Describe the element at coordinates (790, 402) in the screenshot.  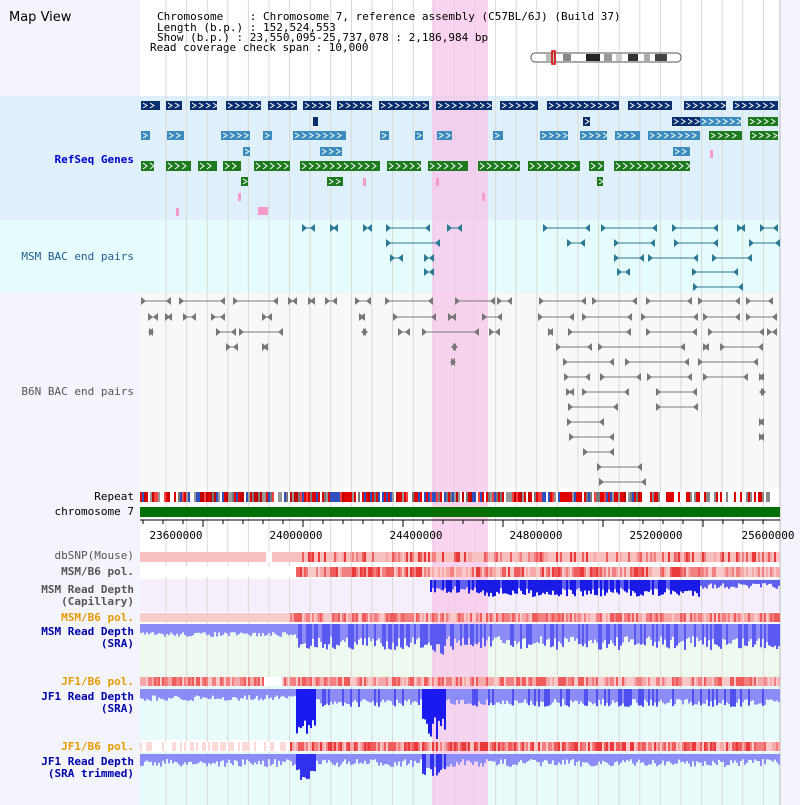
I see `right-edge` at that location.